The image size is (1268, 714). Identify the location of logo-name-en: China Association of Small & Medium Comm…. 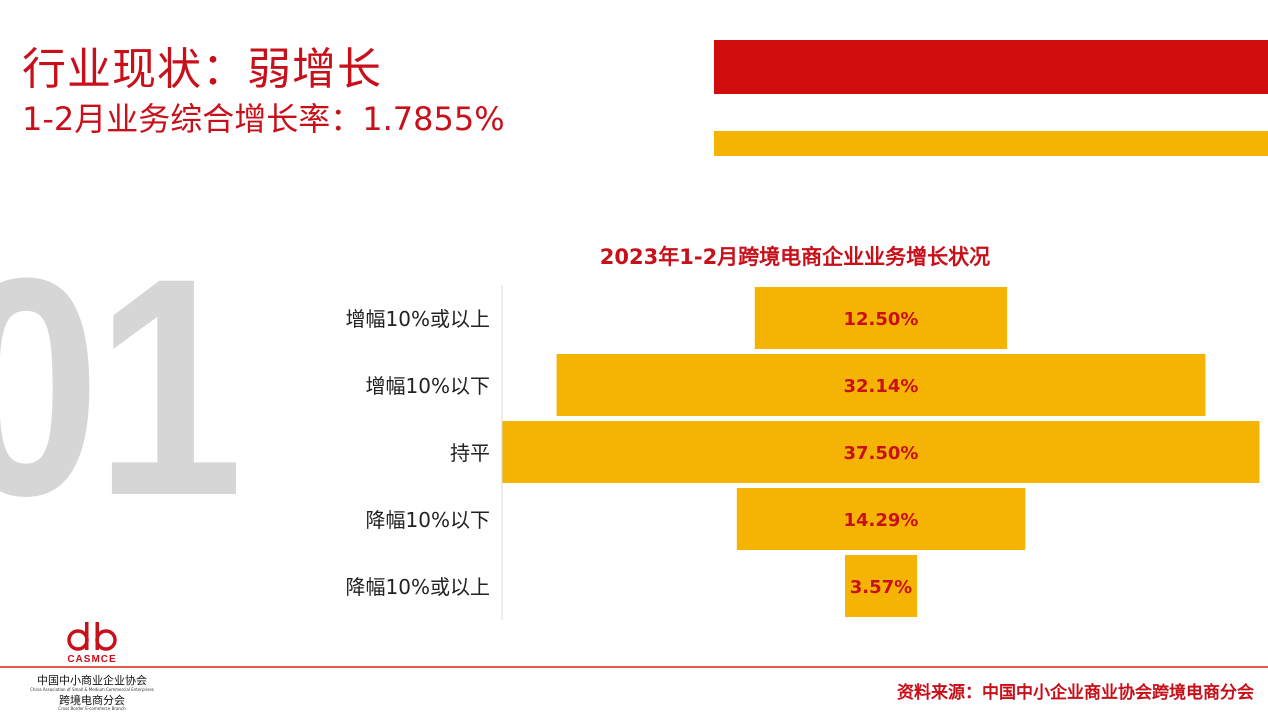
(92, 689).